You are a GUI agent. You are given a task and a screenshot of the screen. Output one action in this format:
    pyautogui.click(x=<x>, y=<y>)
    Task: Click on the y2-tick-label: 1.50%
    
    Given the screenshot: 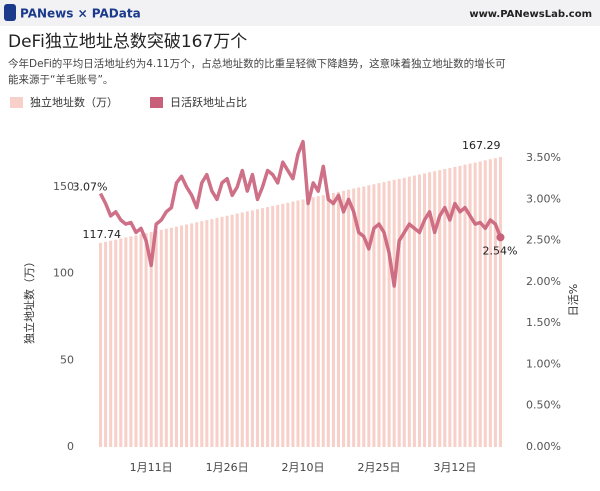 What is the action you would take?
    pyautogui.click(x=543, y=322)
    